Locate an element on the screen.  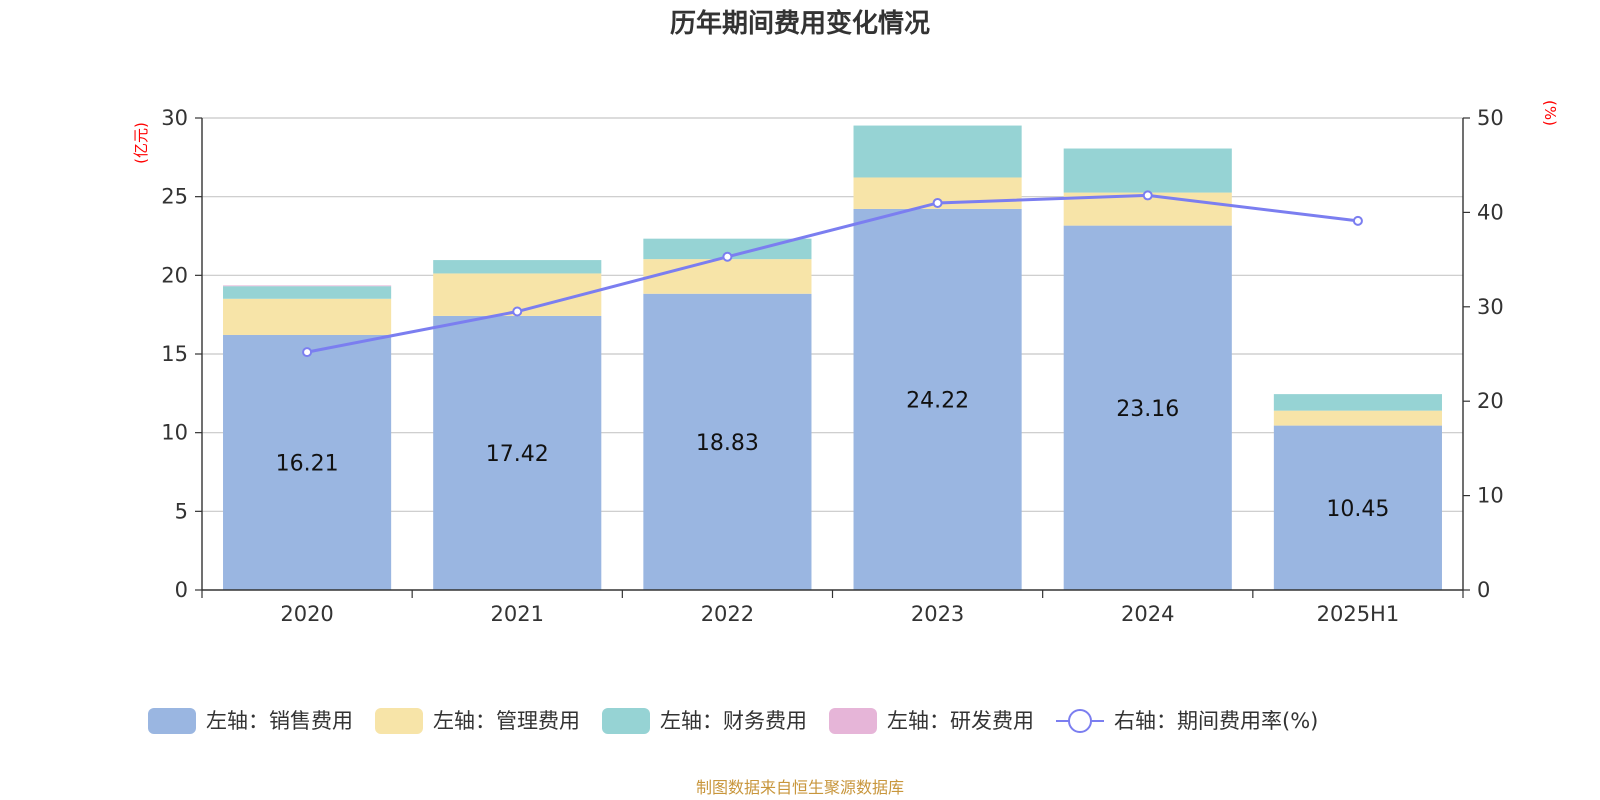
legend-label: 右轴：期间费用率(%) is located at coordinates (1216, 721).